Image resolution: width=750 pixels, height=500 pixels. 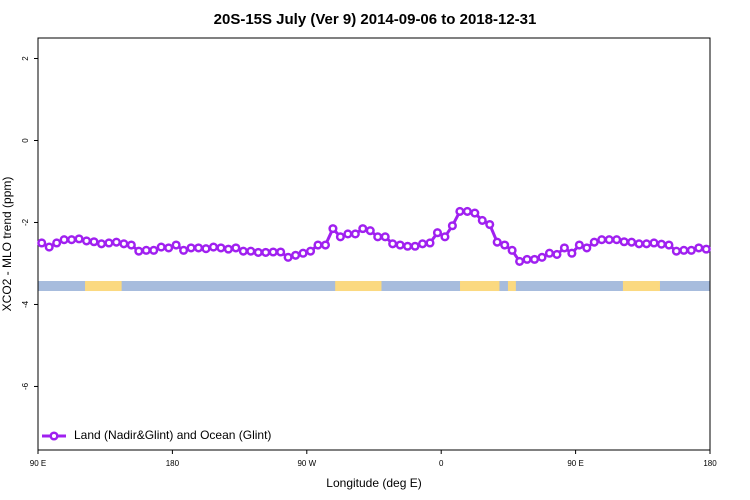 I want to click on y-tick-label: -4, so click(x=25, y=304).